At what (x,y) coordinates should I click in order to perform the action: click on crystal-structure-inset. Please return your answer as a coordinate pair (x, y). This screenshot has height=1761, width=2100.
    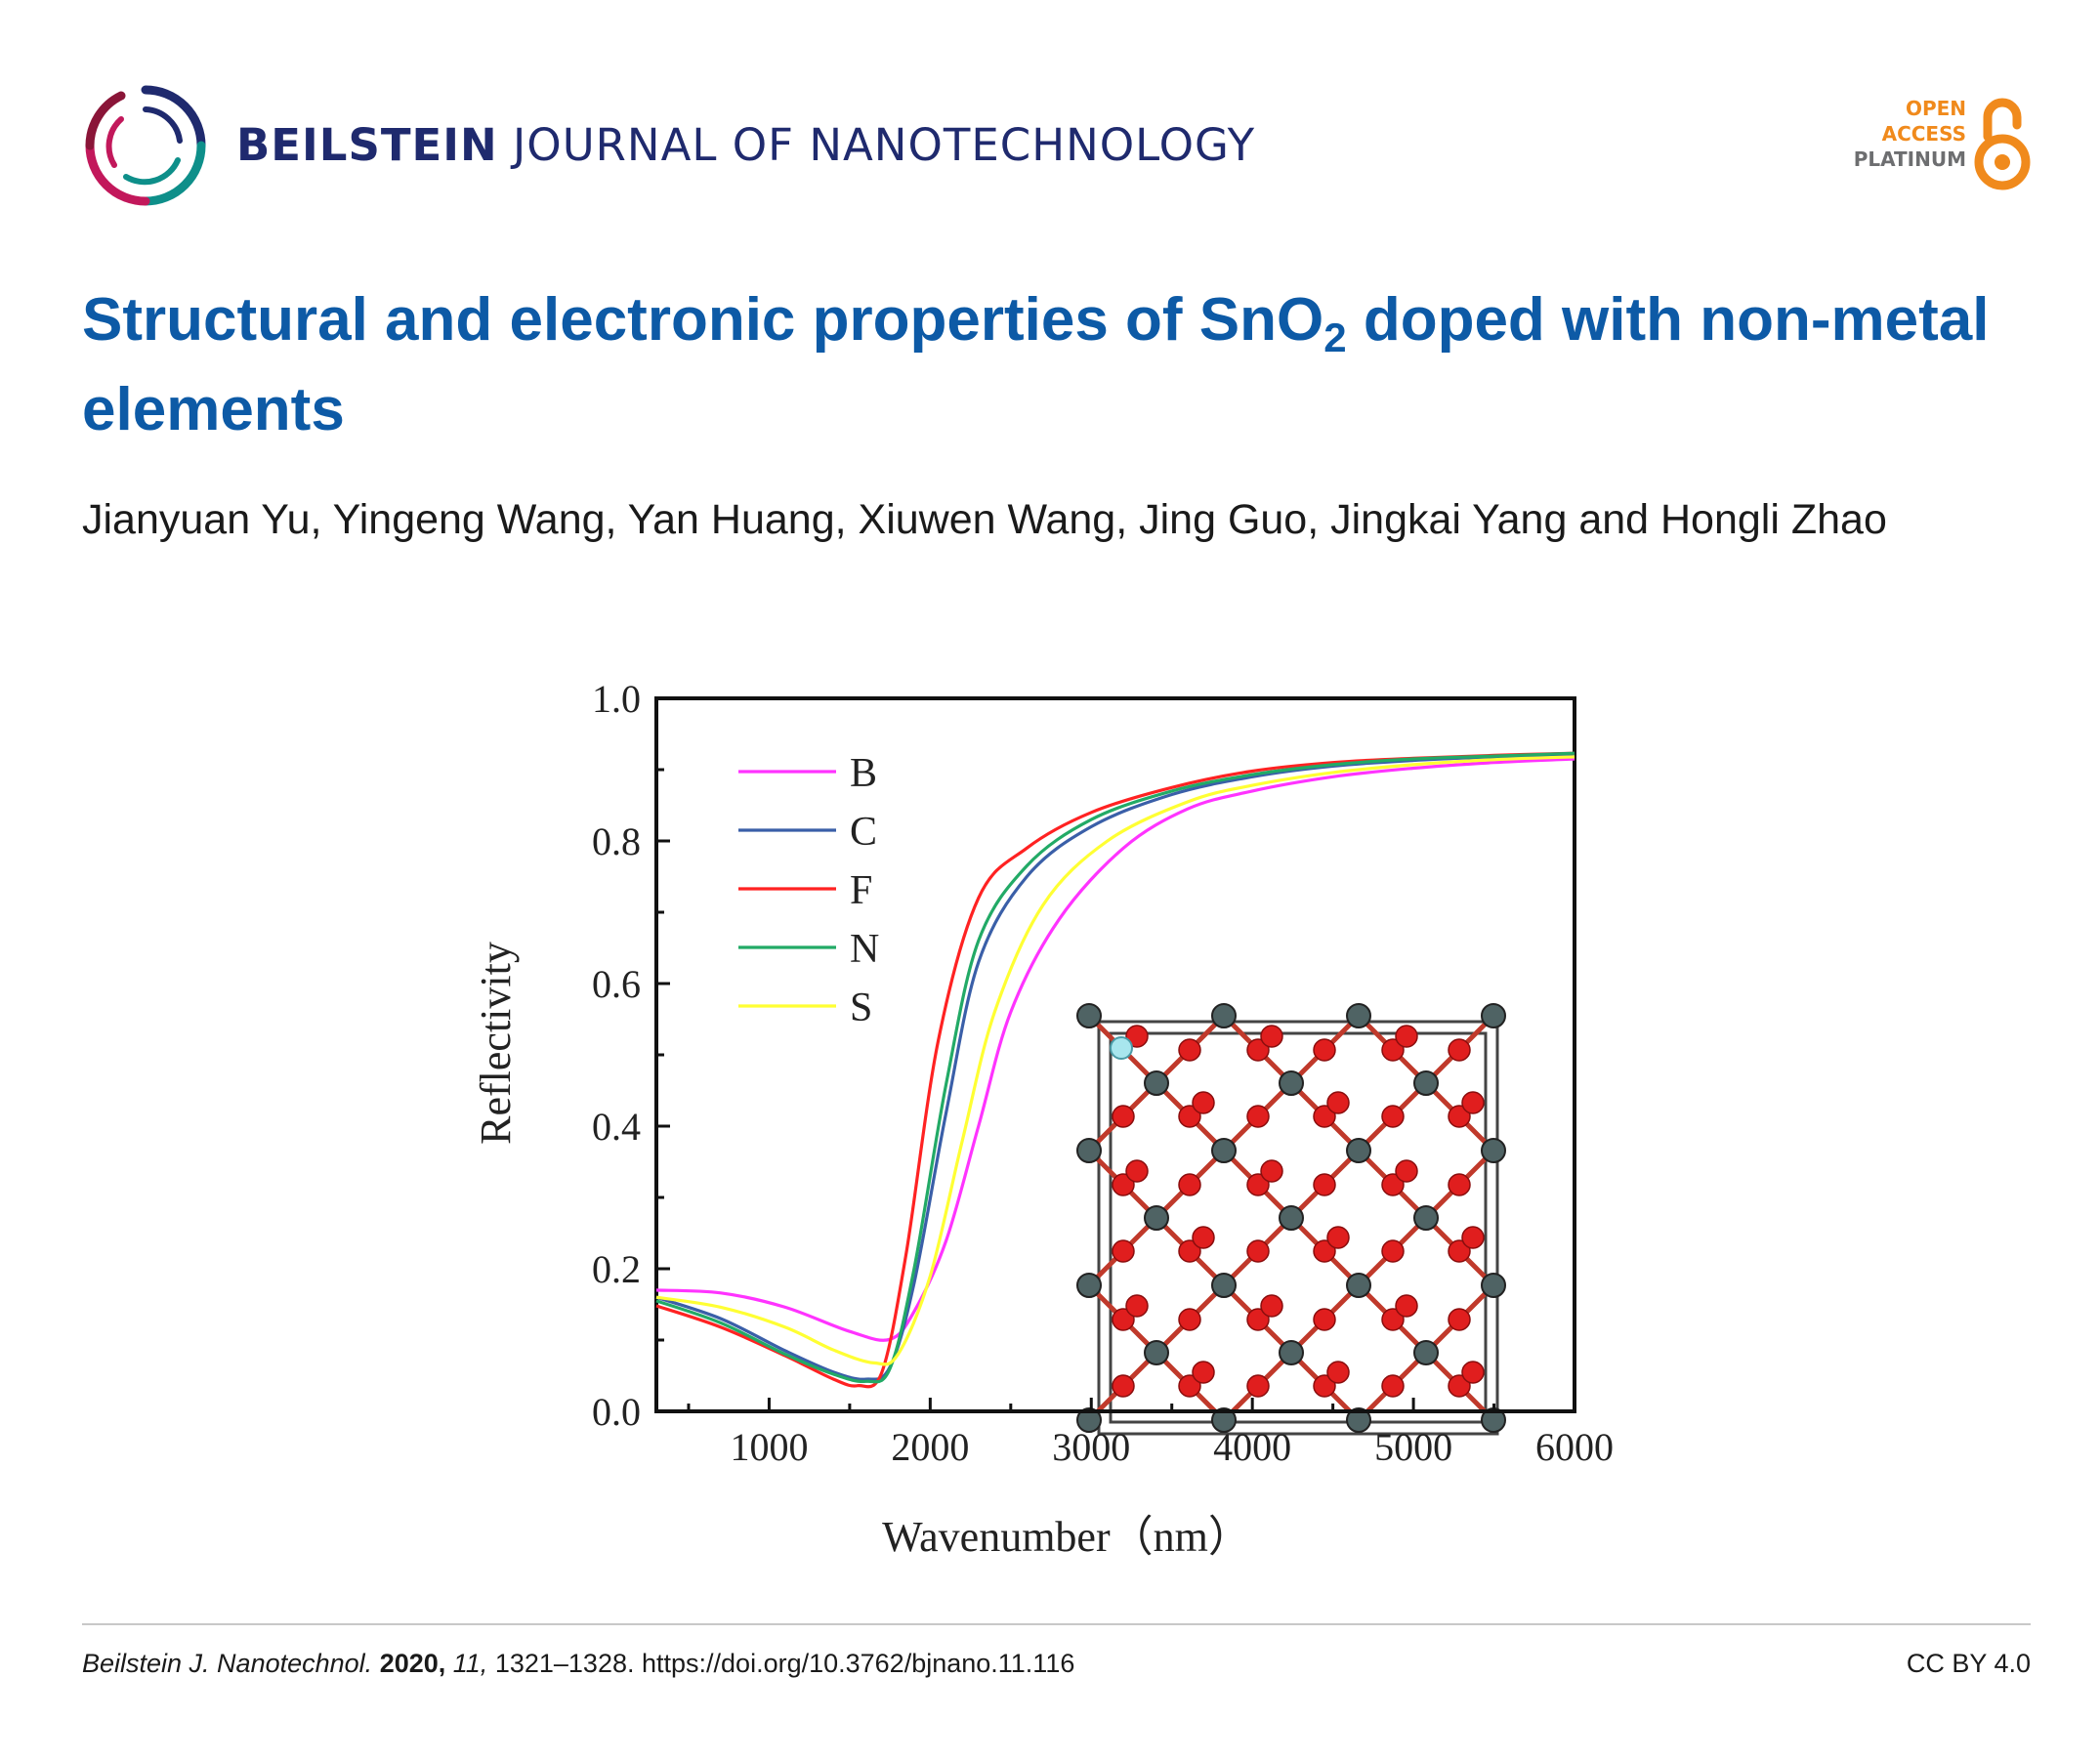
    Looking at the image, I should click on (1291, 1219).